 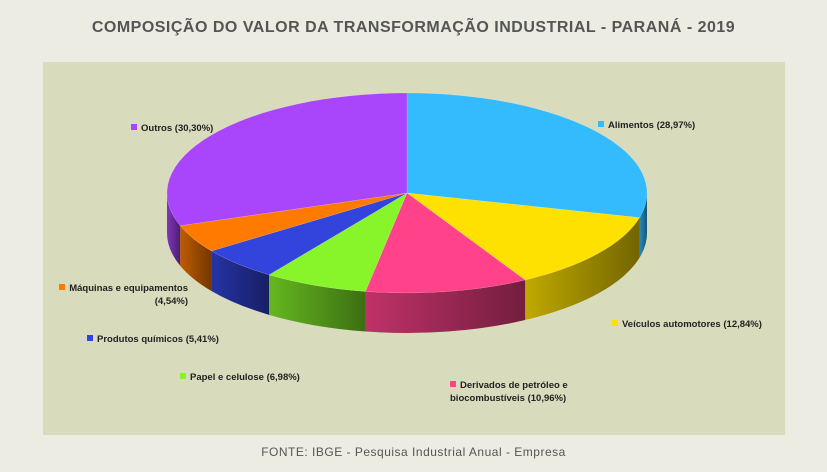 What do you see at coordinates (140, 339) in the screenshot?
I see `category-label: Produtos químicos` at bounding box center [140, 339].